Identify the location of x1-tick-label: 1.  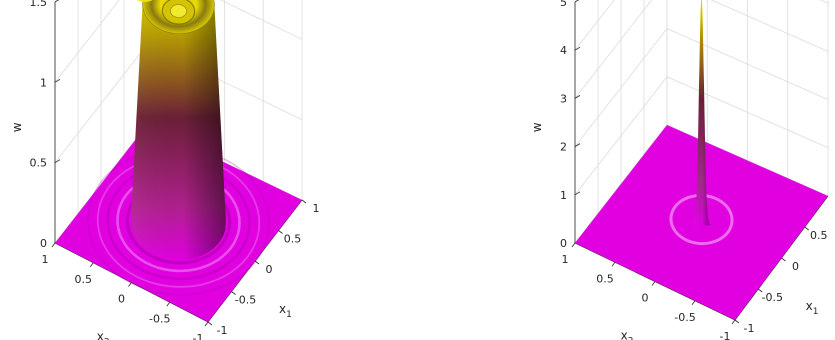
(316, 208).